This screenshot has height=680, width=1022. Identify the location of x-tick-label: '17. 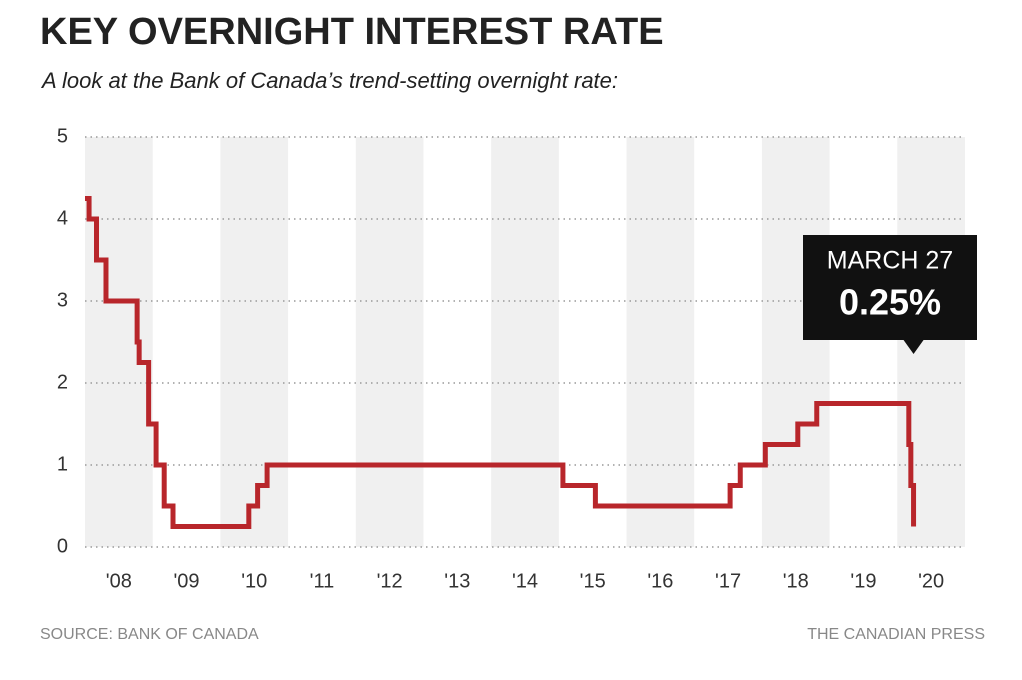
(728, 581).